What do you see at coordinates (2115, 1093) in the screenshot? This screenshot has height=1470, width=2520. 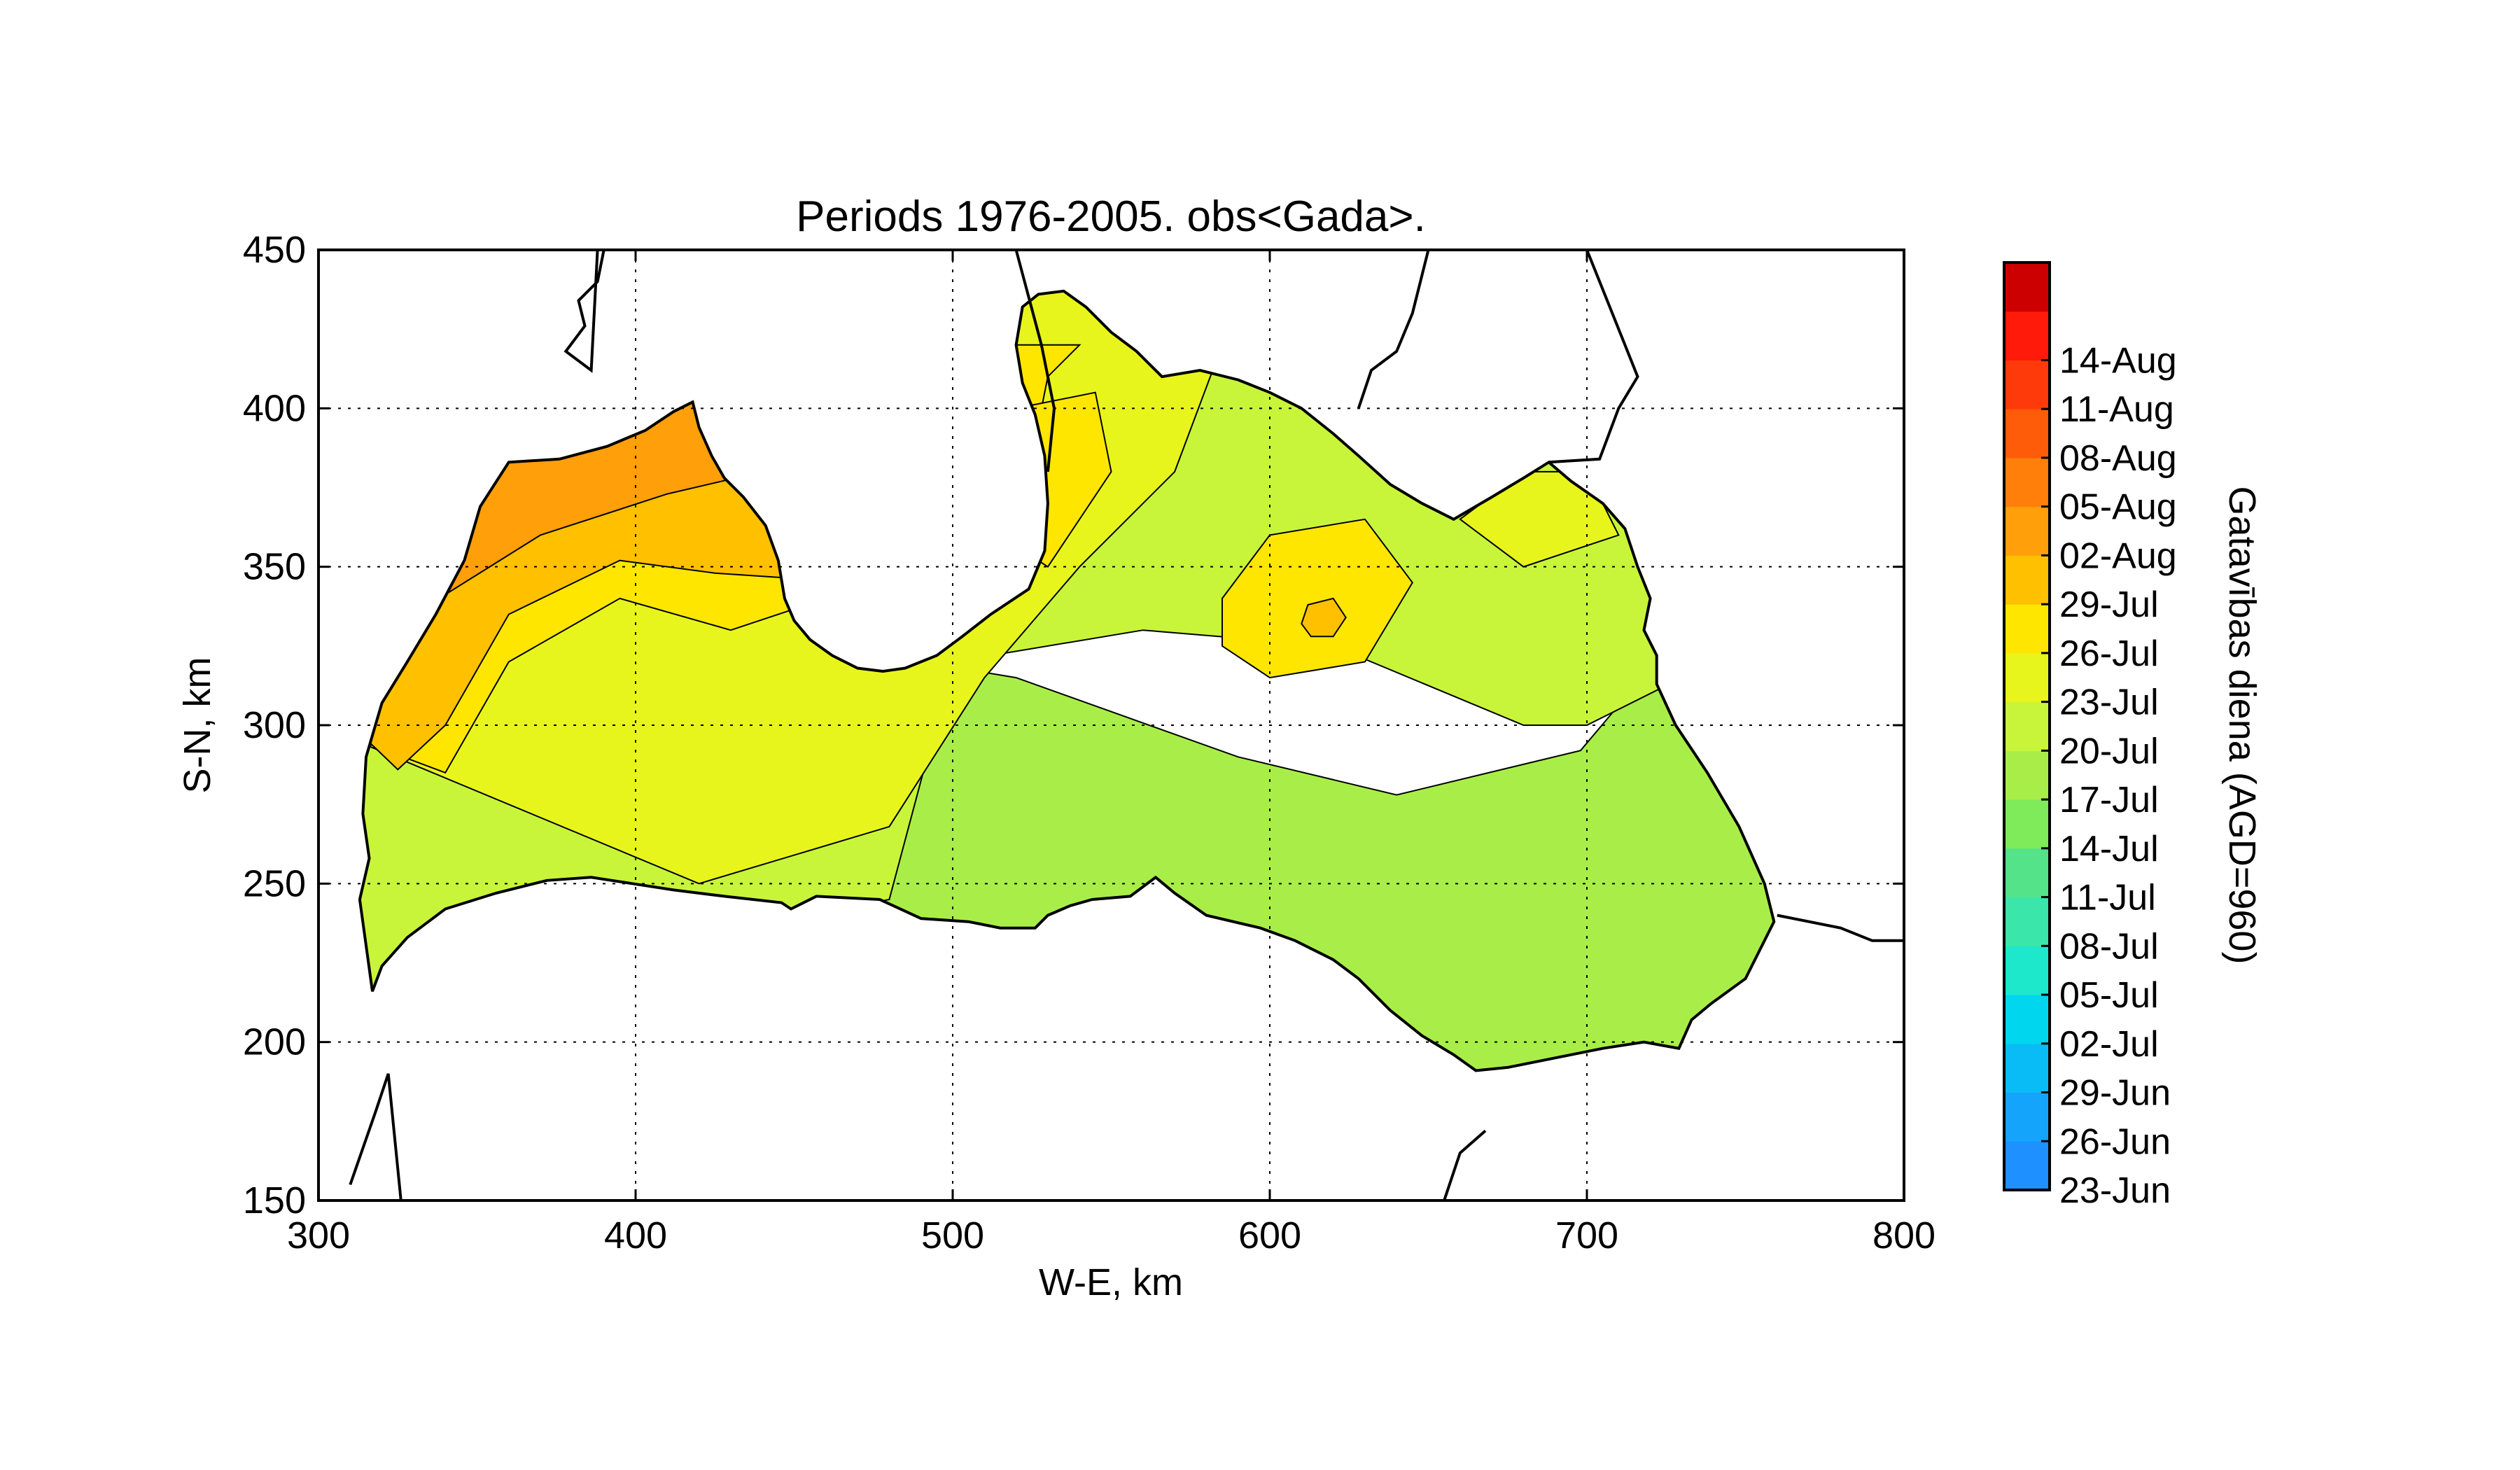 I see `colorbar-tick-label: 29-Jun` at bounding box center [2115, 1093].